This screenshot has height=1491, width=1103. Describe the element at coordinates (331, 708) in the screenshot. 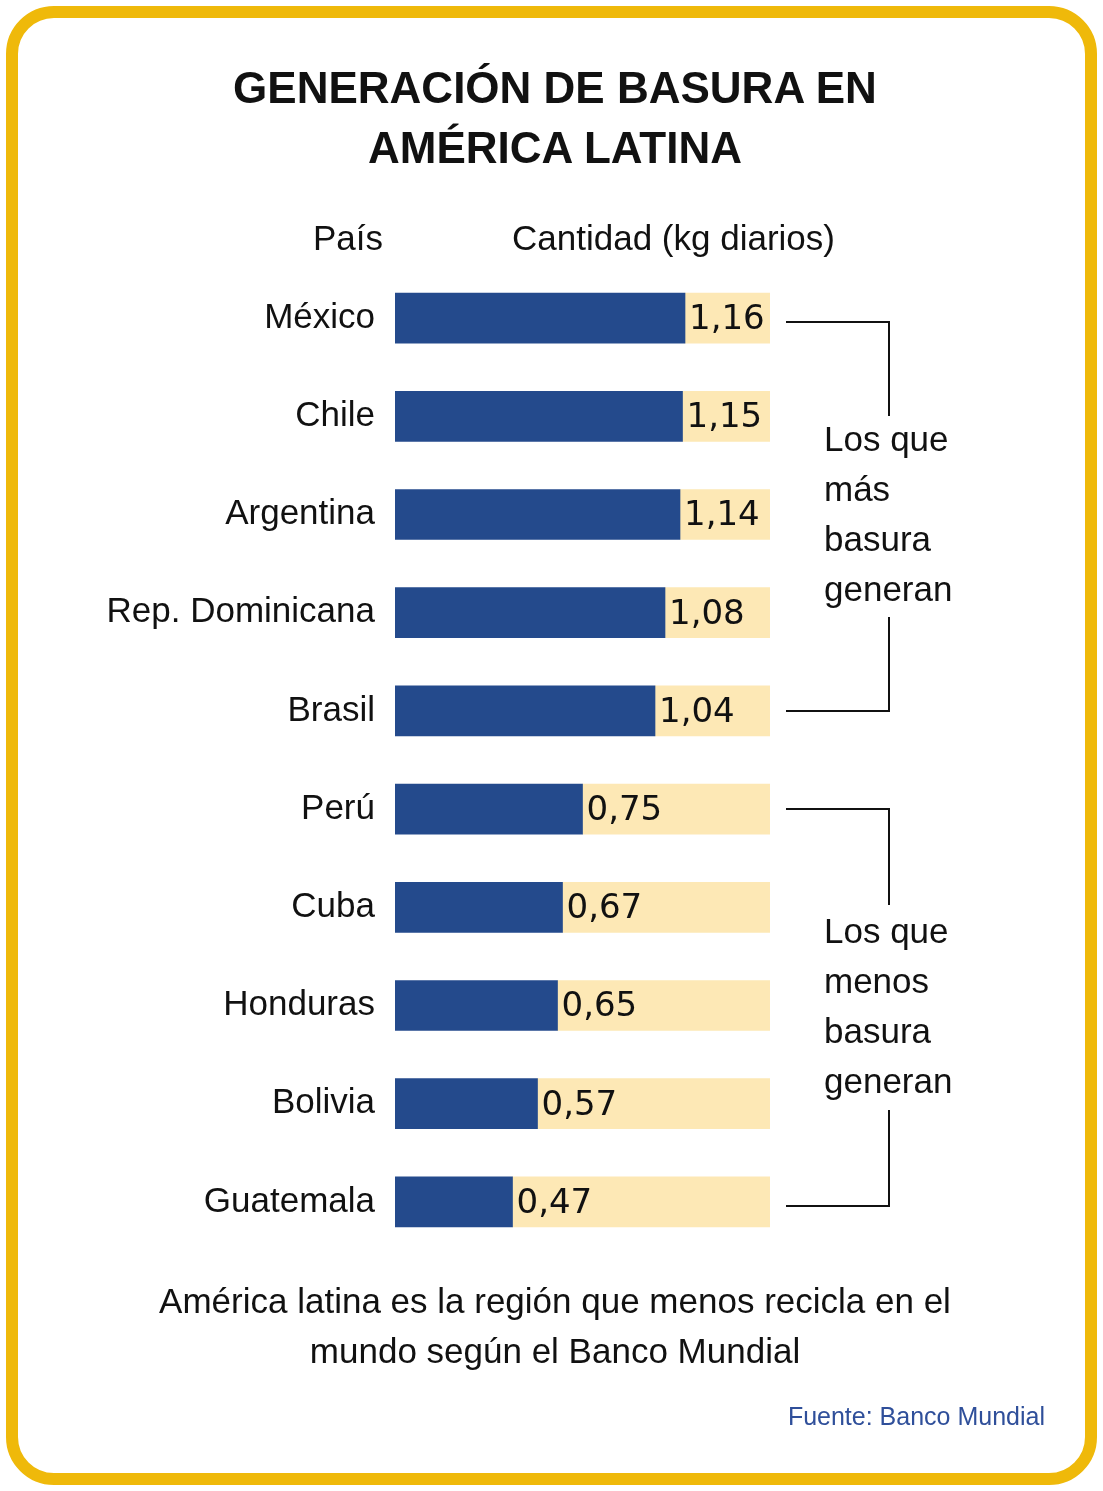

I see `y-tick-label: Brasil` at that location.